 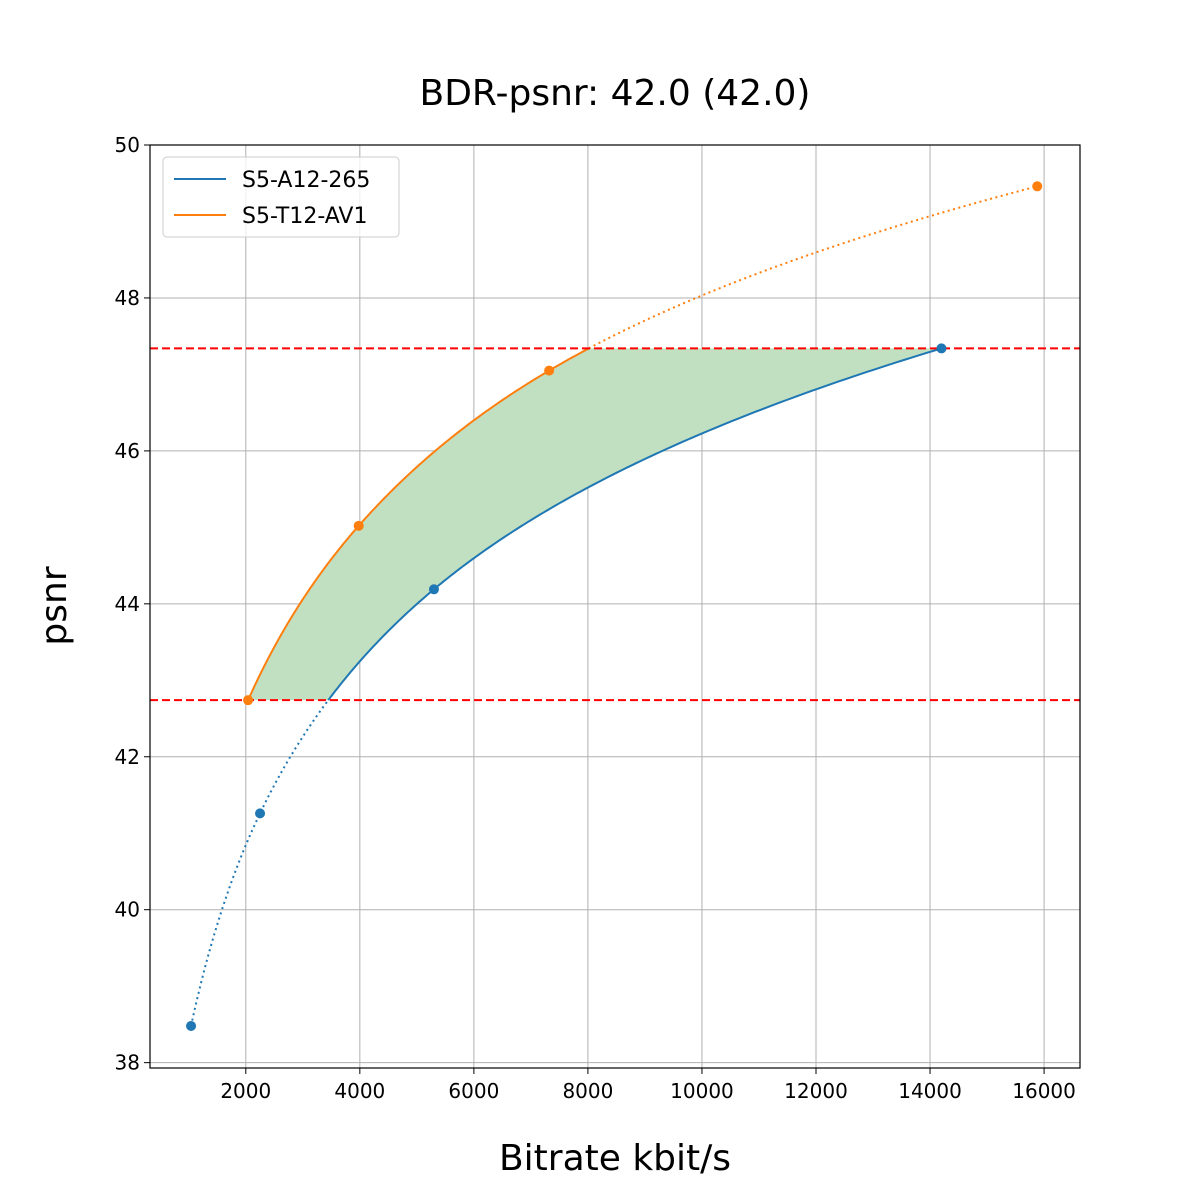 I want to click on legend: S5-A12-265 S5-T12-AV1, so click(x=281, y=197).